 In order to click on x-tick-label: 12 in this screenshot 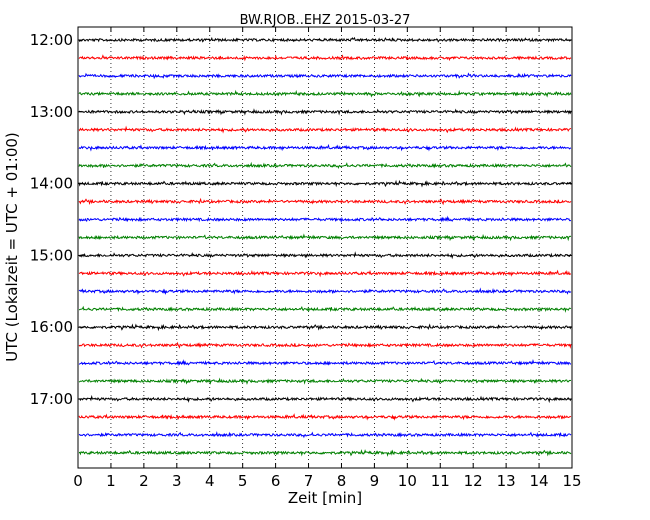, I will do `click(473, 481)`.